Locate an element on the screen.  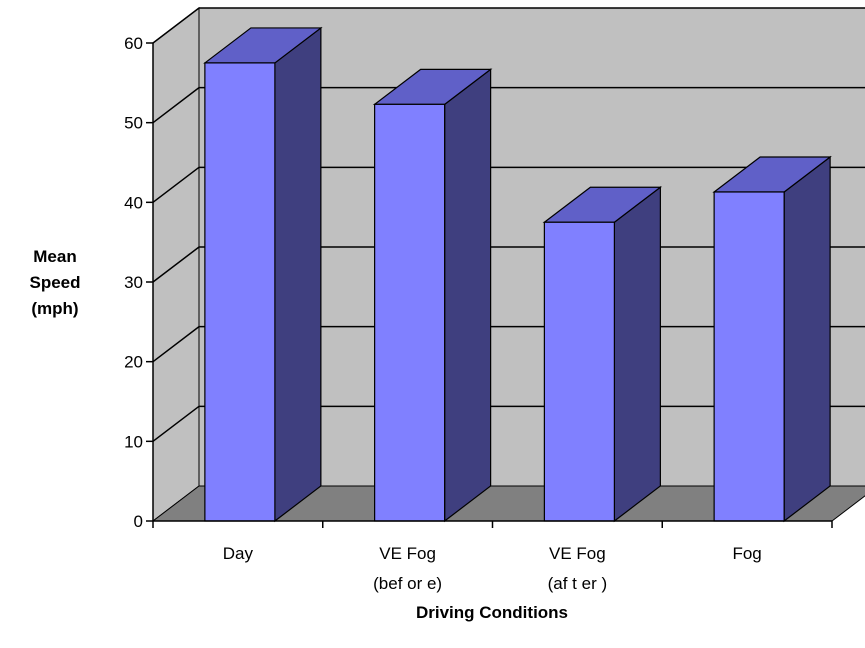
x-tick-label: Fog is located at coordinates (746, 553).